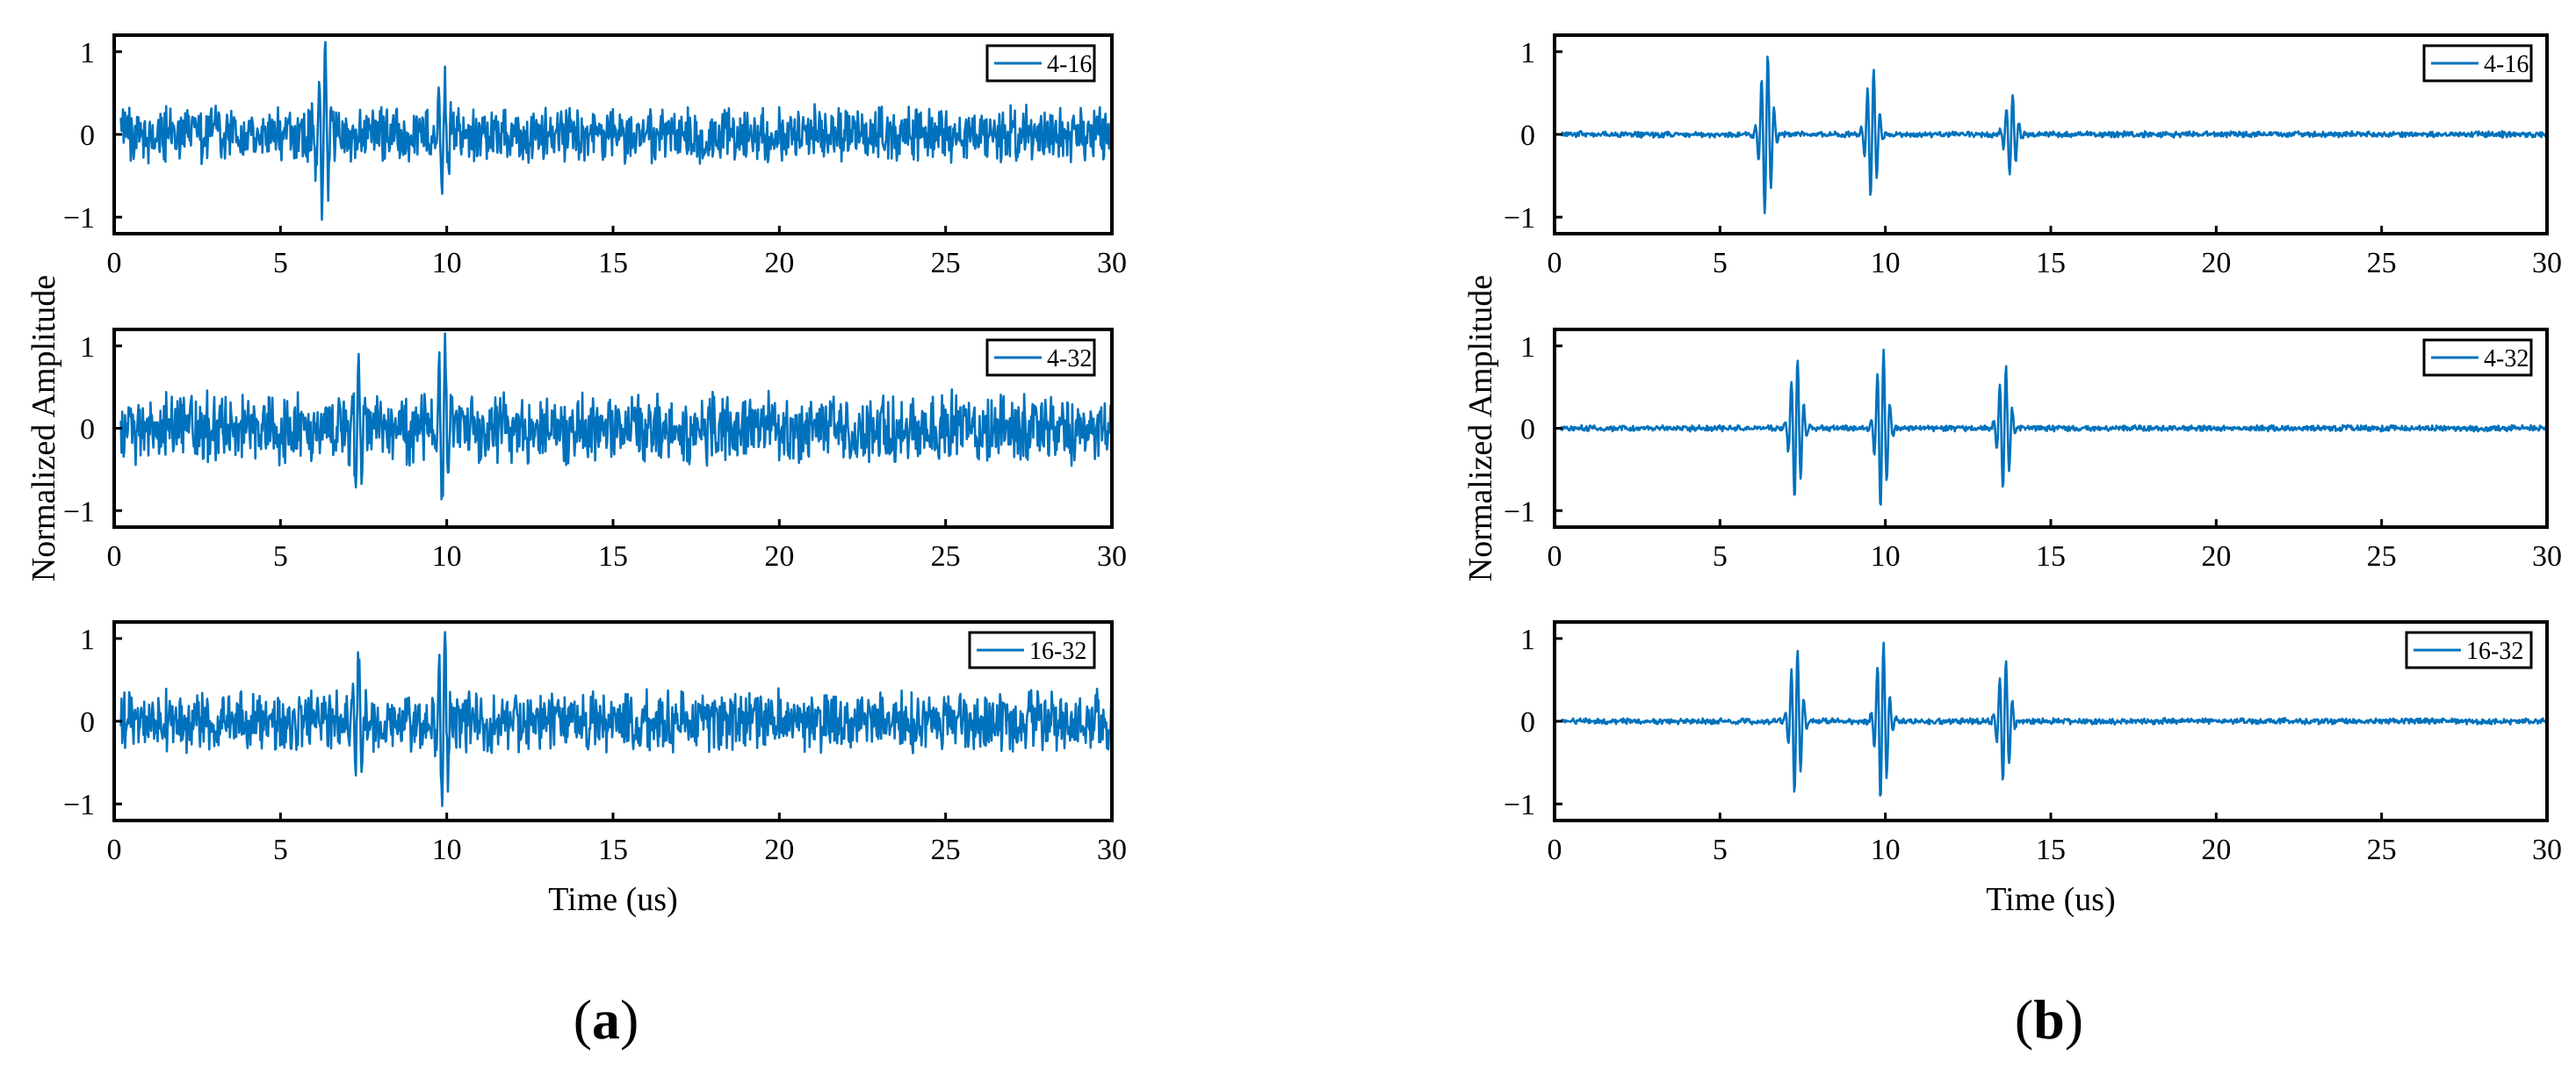 The image size is (2576, 1070). I want to click on panel-label: (b), so click(2049, 1020).